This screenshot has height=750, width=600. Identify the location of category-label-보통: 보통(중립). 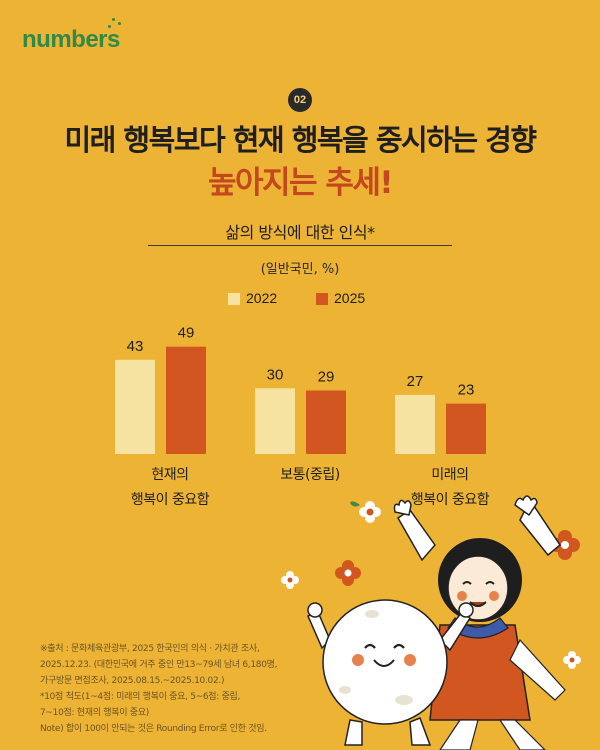
(310, 475).